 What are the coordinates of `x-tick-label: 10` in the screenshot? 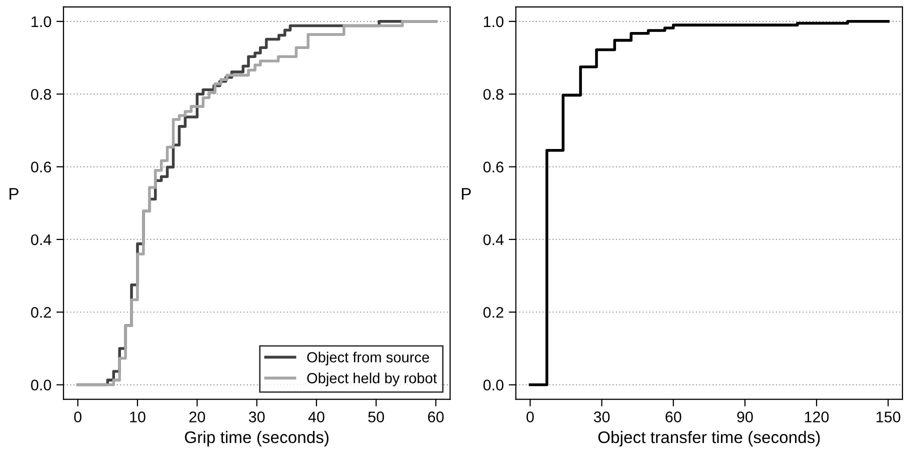 It's located at (138, 417).